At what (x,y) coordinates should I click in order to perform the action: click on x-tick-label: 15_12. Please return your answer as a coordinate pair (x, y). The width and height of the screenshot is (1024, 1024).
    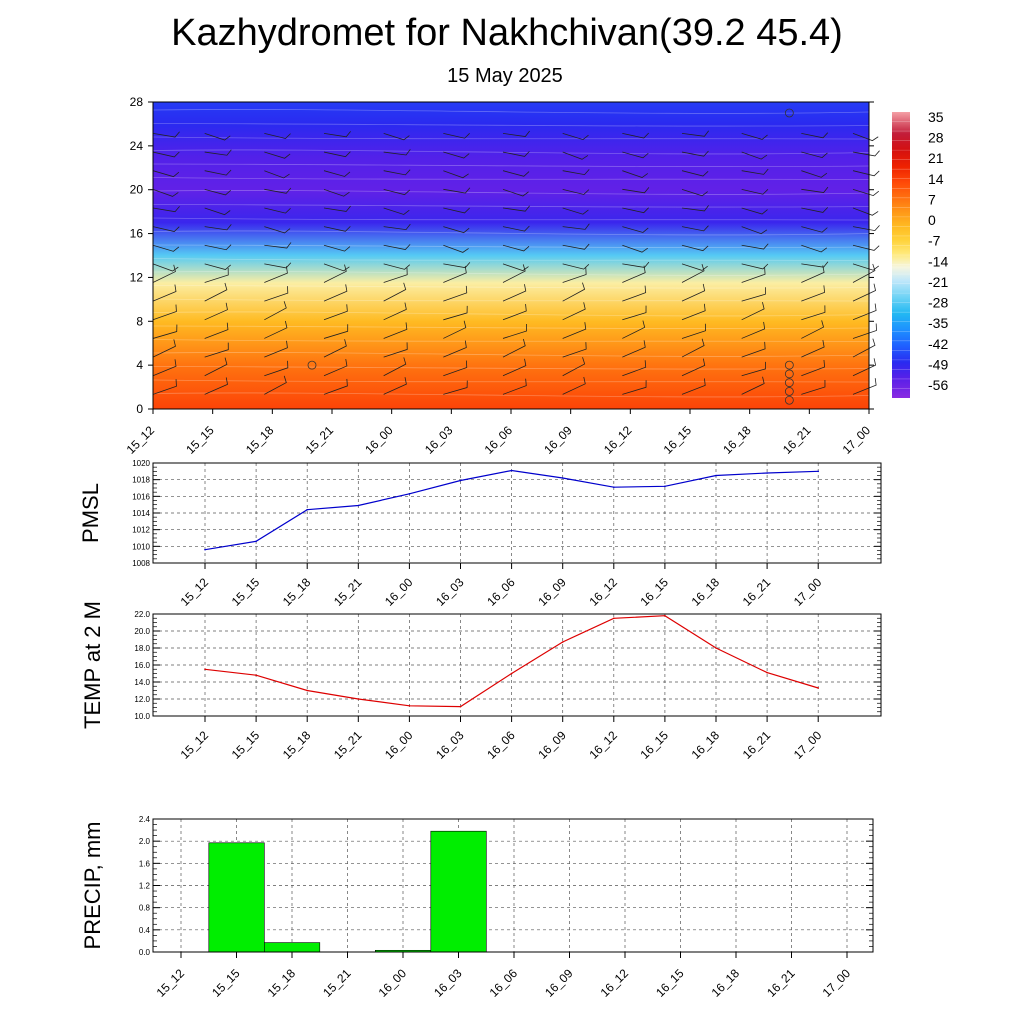
    Looking at the image, I should click on (171, 983).